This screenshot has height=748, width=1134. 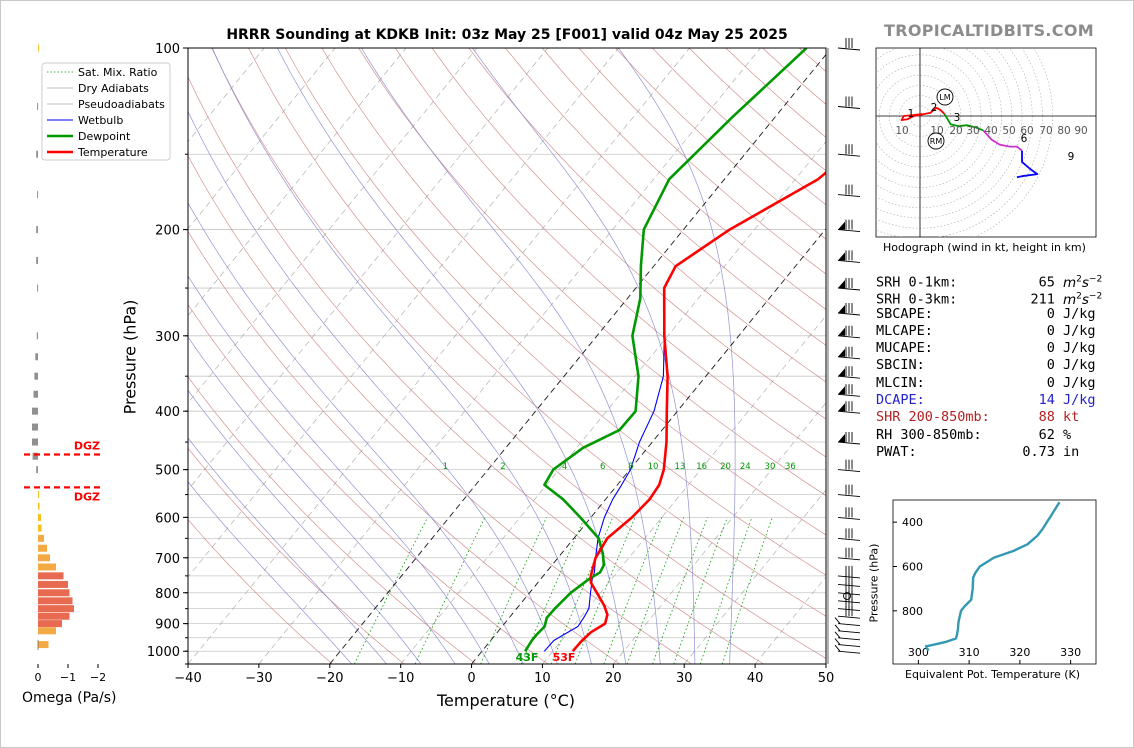 I want to click on omega-xlabel: Omega (Pa/s), so click(x=69, y=698).